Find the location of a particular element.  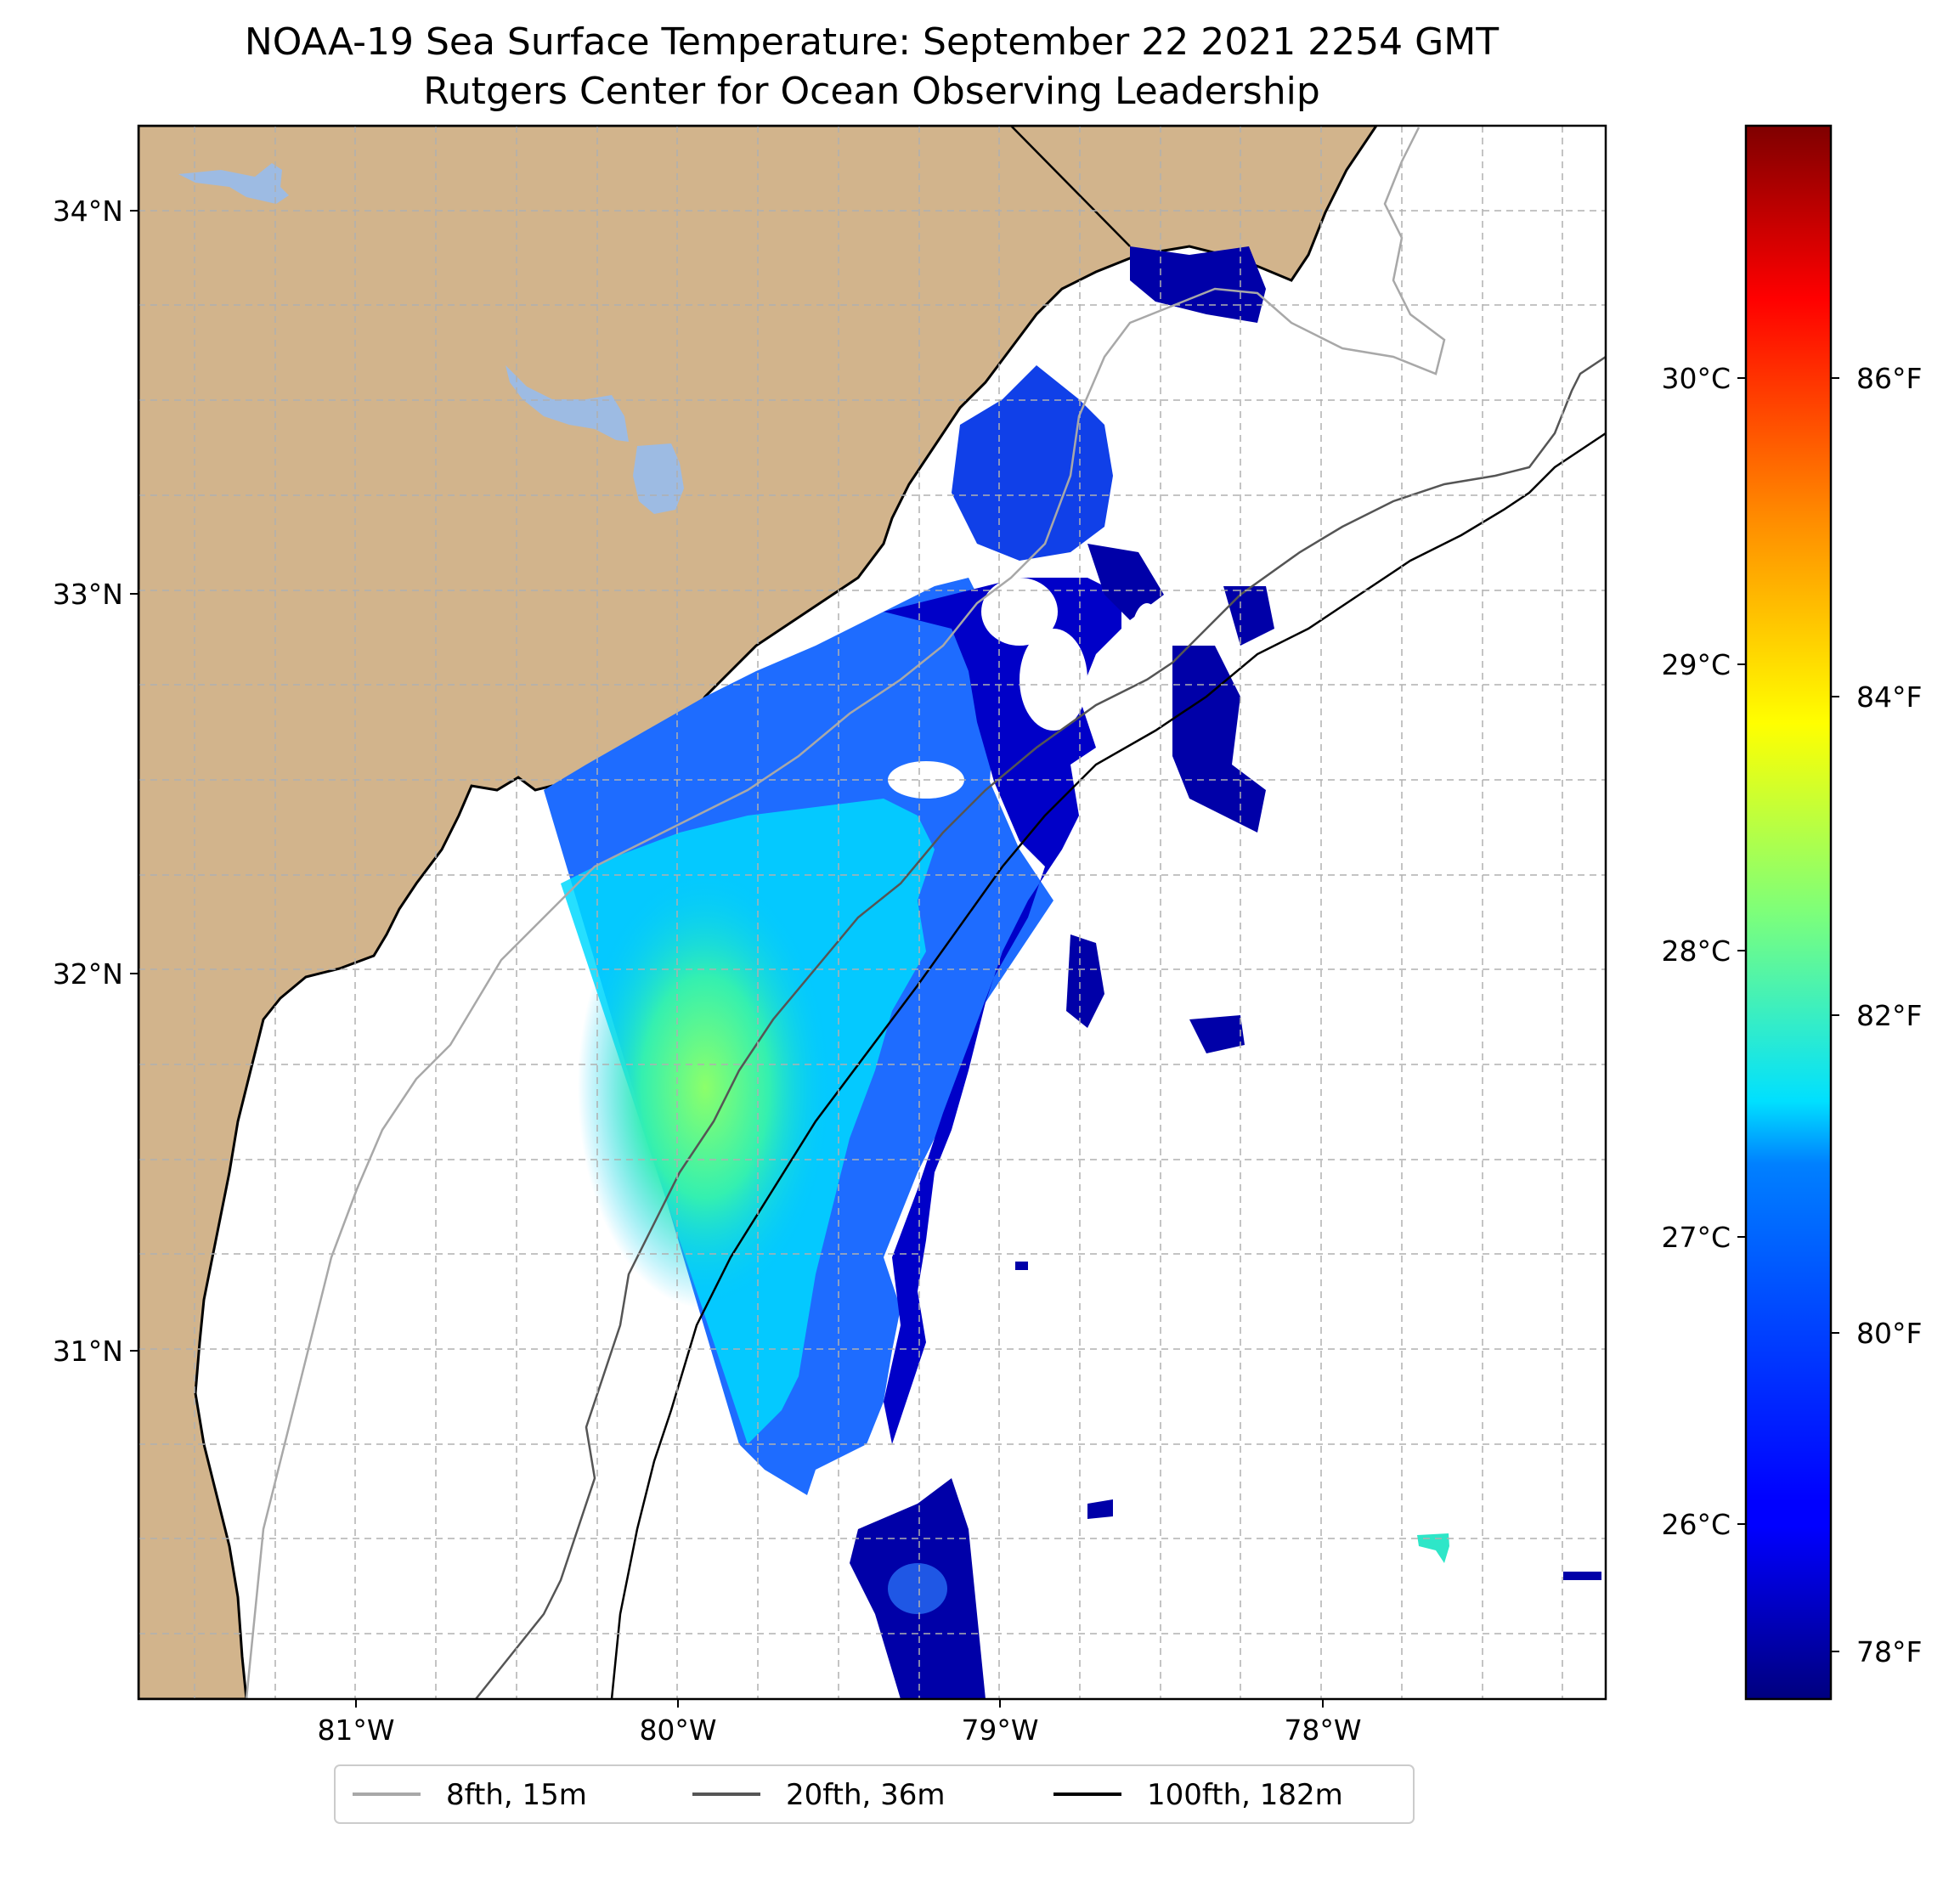

lon-tick-81: 81°W is located at coordinates (356, 1730).